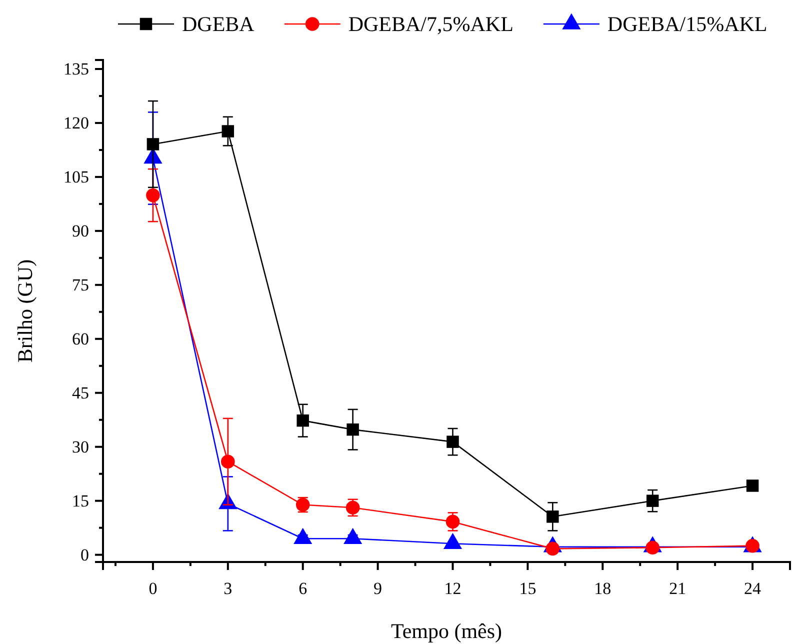 The width and height of the screenshot is (806, 644). I want to click on x-tick-label: 12, so click(453, 588).